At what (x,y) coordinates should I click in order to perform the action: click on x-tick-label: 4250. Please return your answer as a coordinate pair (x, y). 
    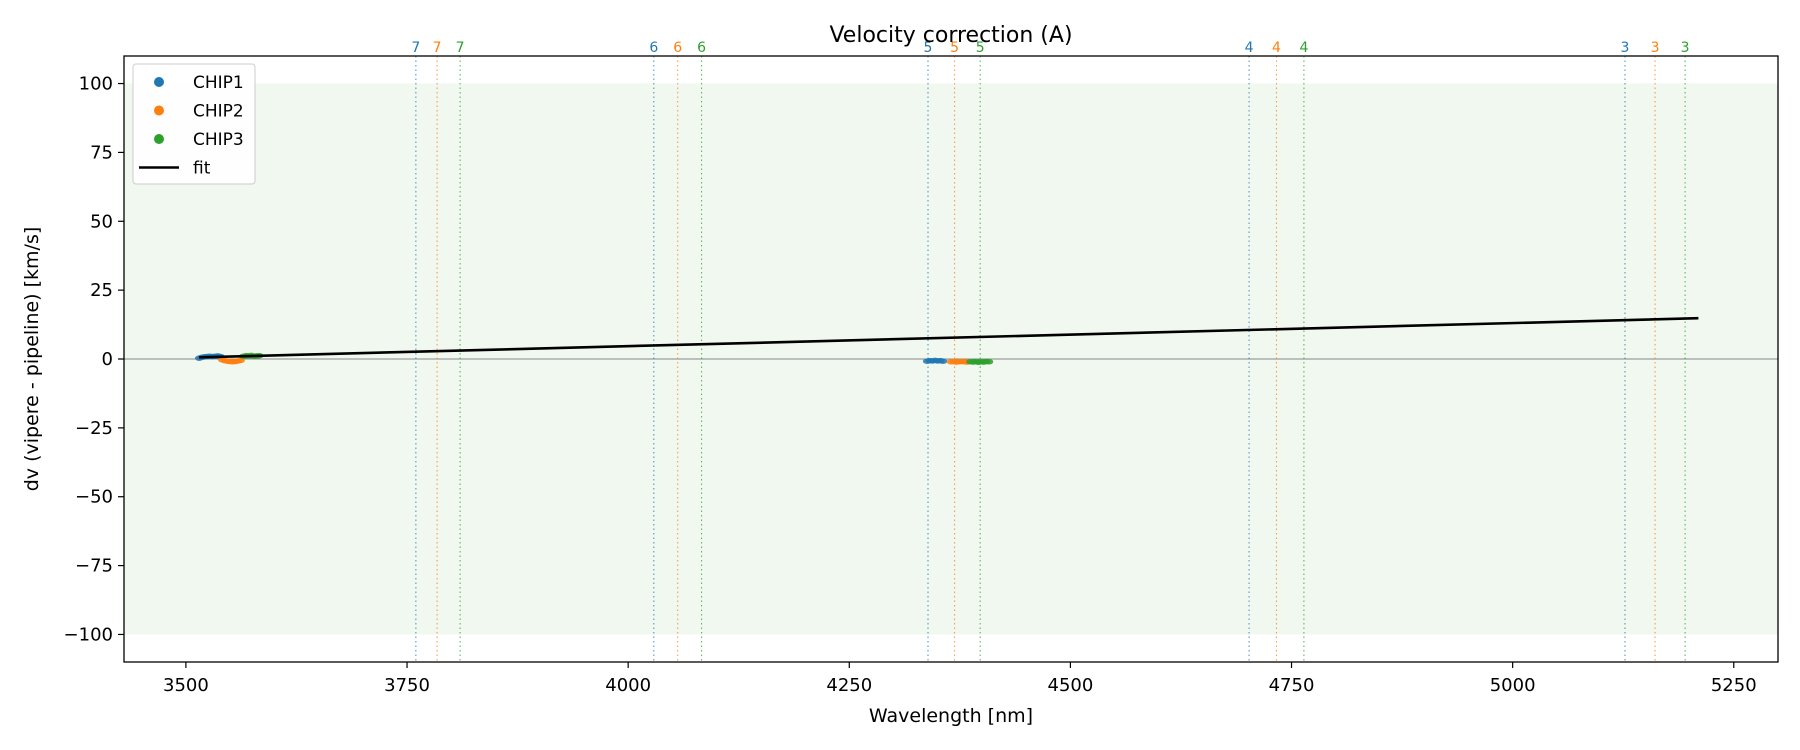
    Looking at the image, I should click on (849, 685).